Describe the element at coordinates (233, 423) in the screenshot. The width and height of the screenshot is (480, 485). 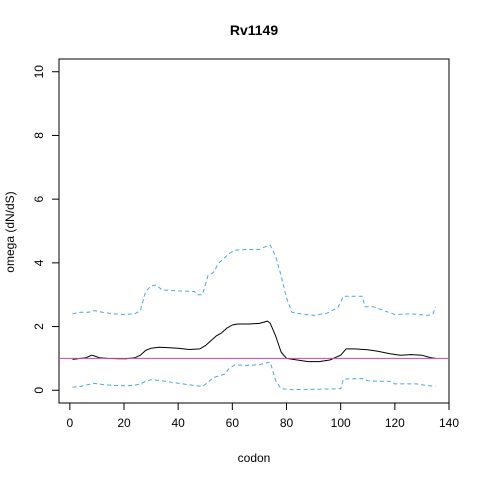
I see `x-tick-label: 60` at that location.